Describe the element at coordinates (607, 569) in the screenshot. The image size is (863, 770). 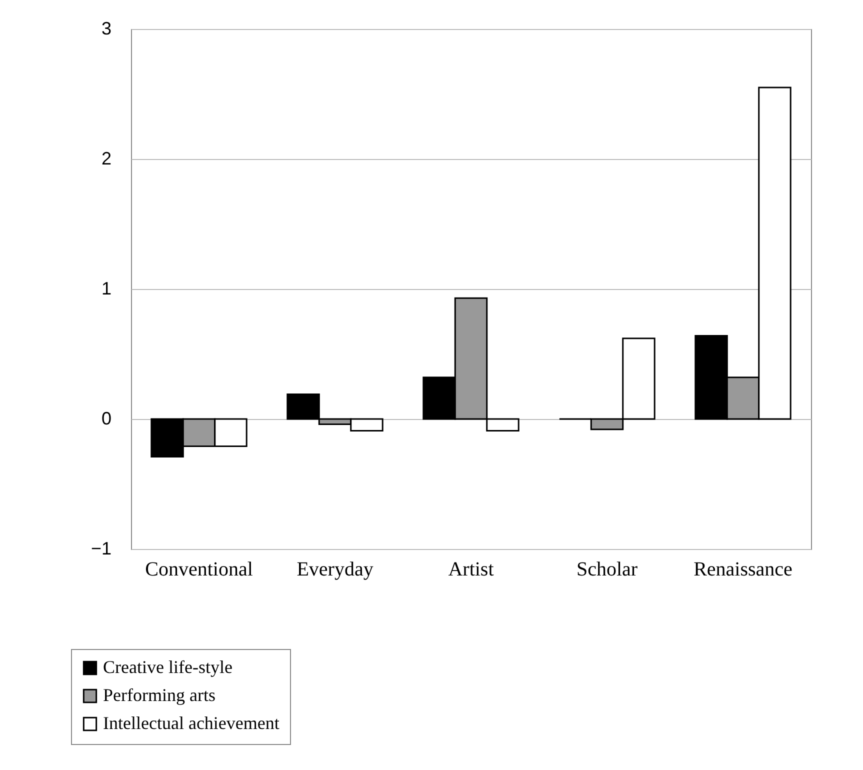
I see `x-tick-label: Scholar` at that location.